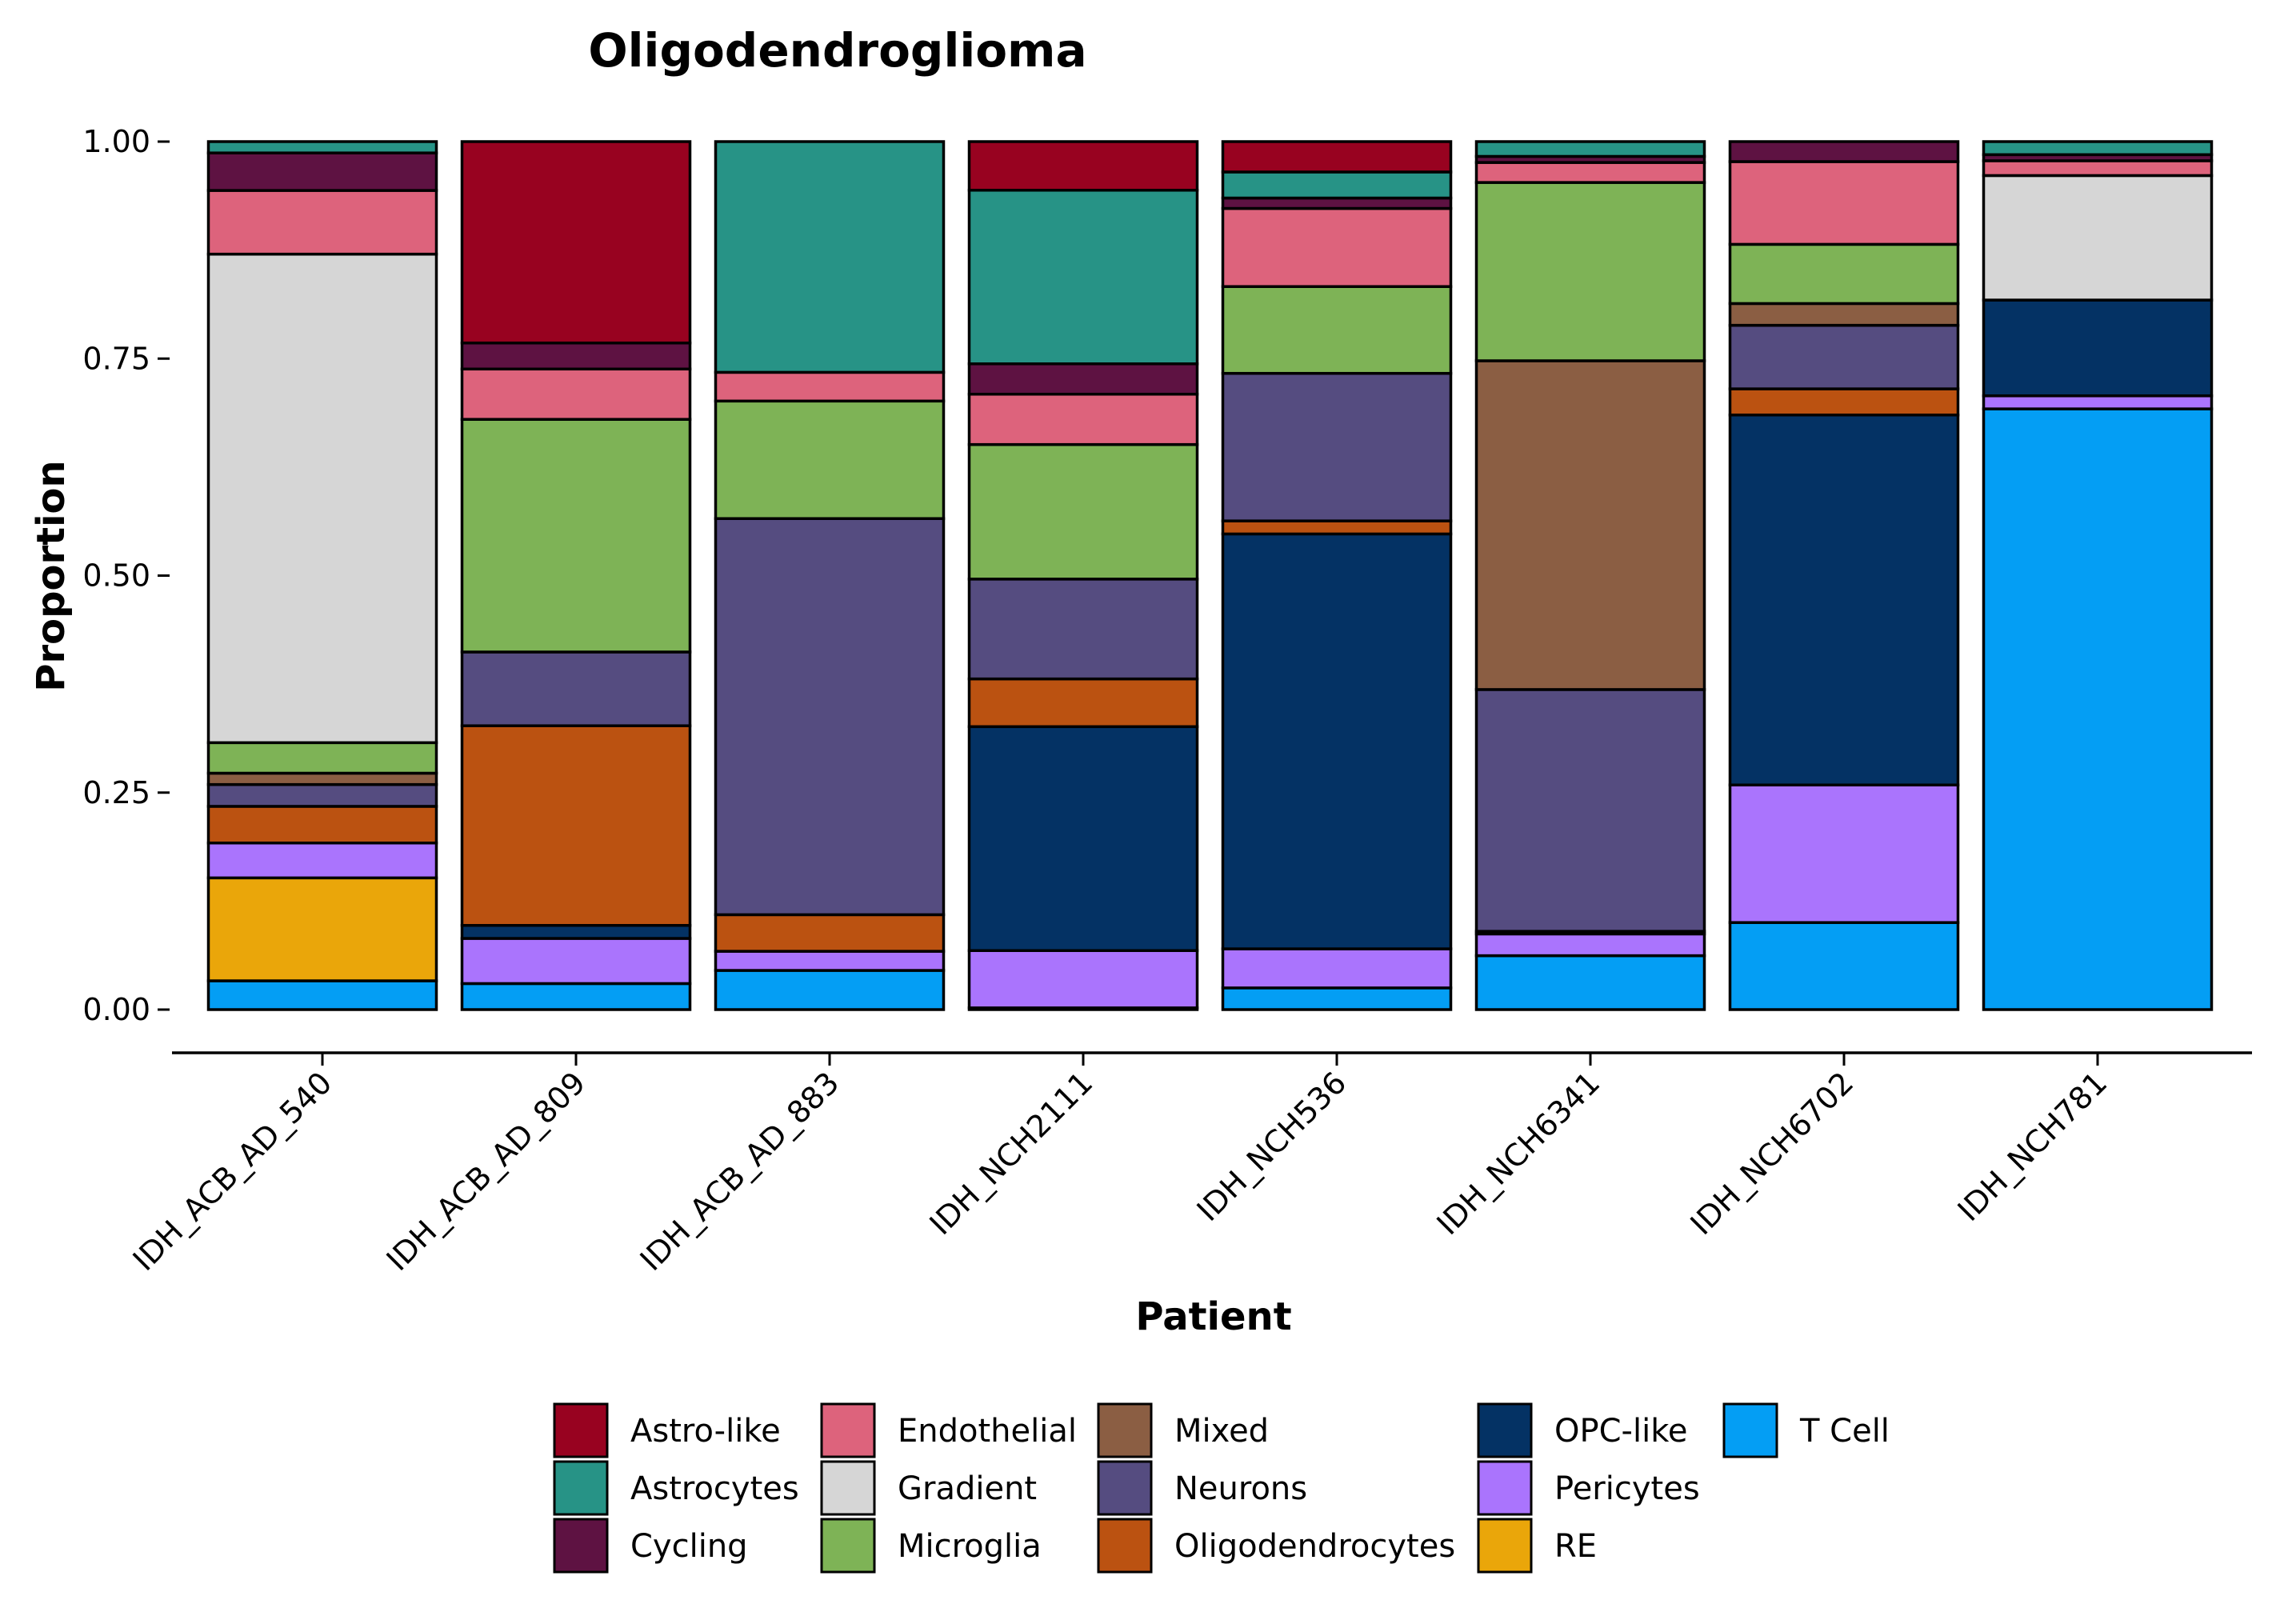 This screenshot has width=2280, height=1624. I want to click on legend-item: Oligodendrocytes, so click(1276, 1546).